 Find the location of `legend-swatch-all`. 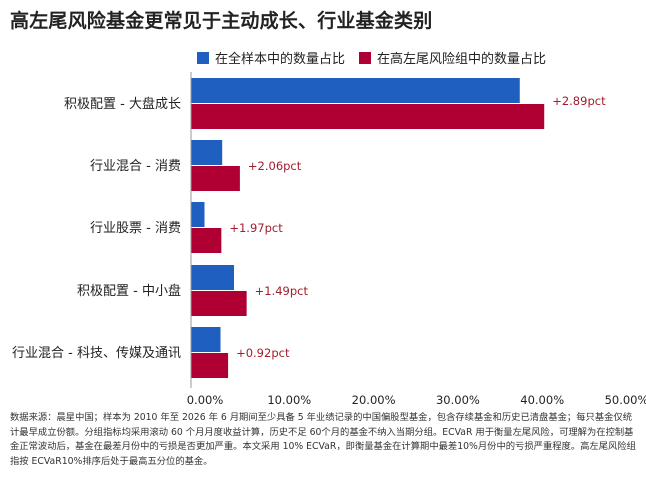

legend-swatch-all is located at coordinates (203, 57).